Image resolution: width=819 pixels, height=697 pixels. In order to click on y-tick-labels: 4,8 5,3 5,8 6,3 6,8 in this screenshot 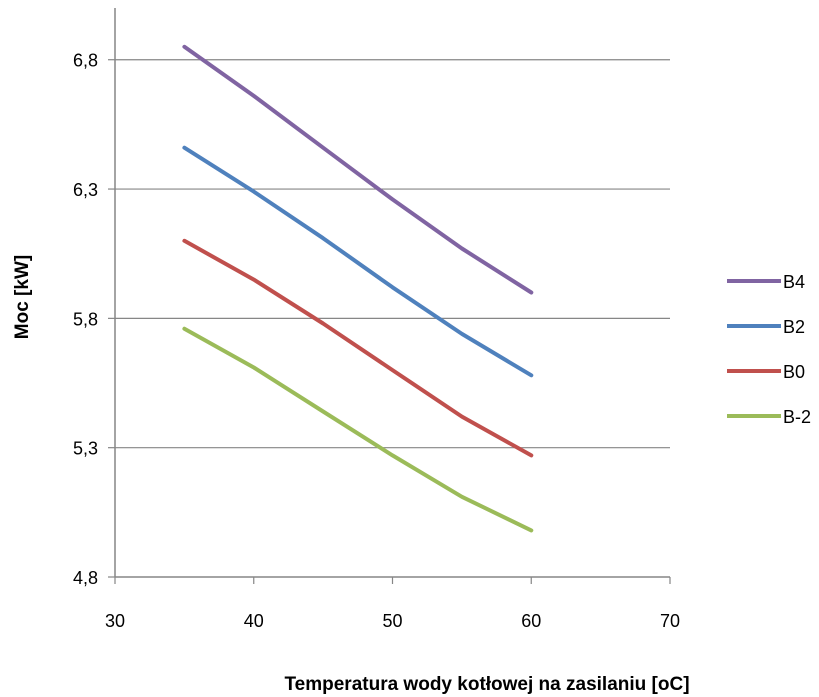, I will do `click(94, 319)`.